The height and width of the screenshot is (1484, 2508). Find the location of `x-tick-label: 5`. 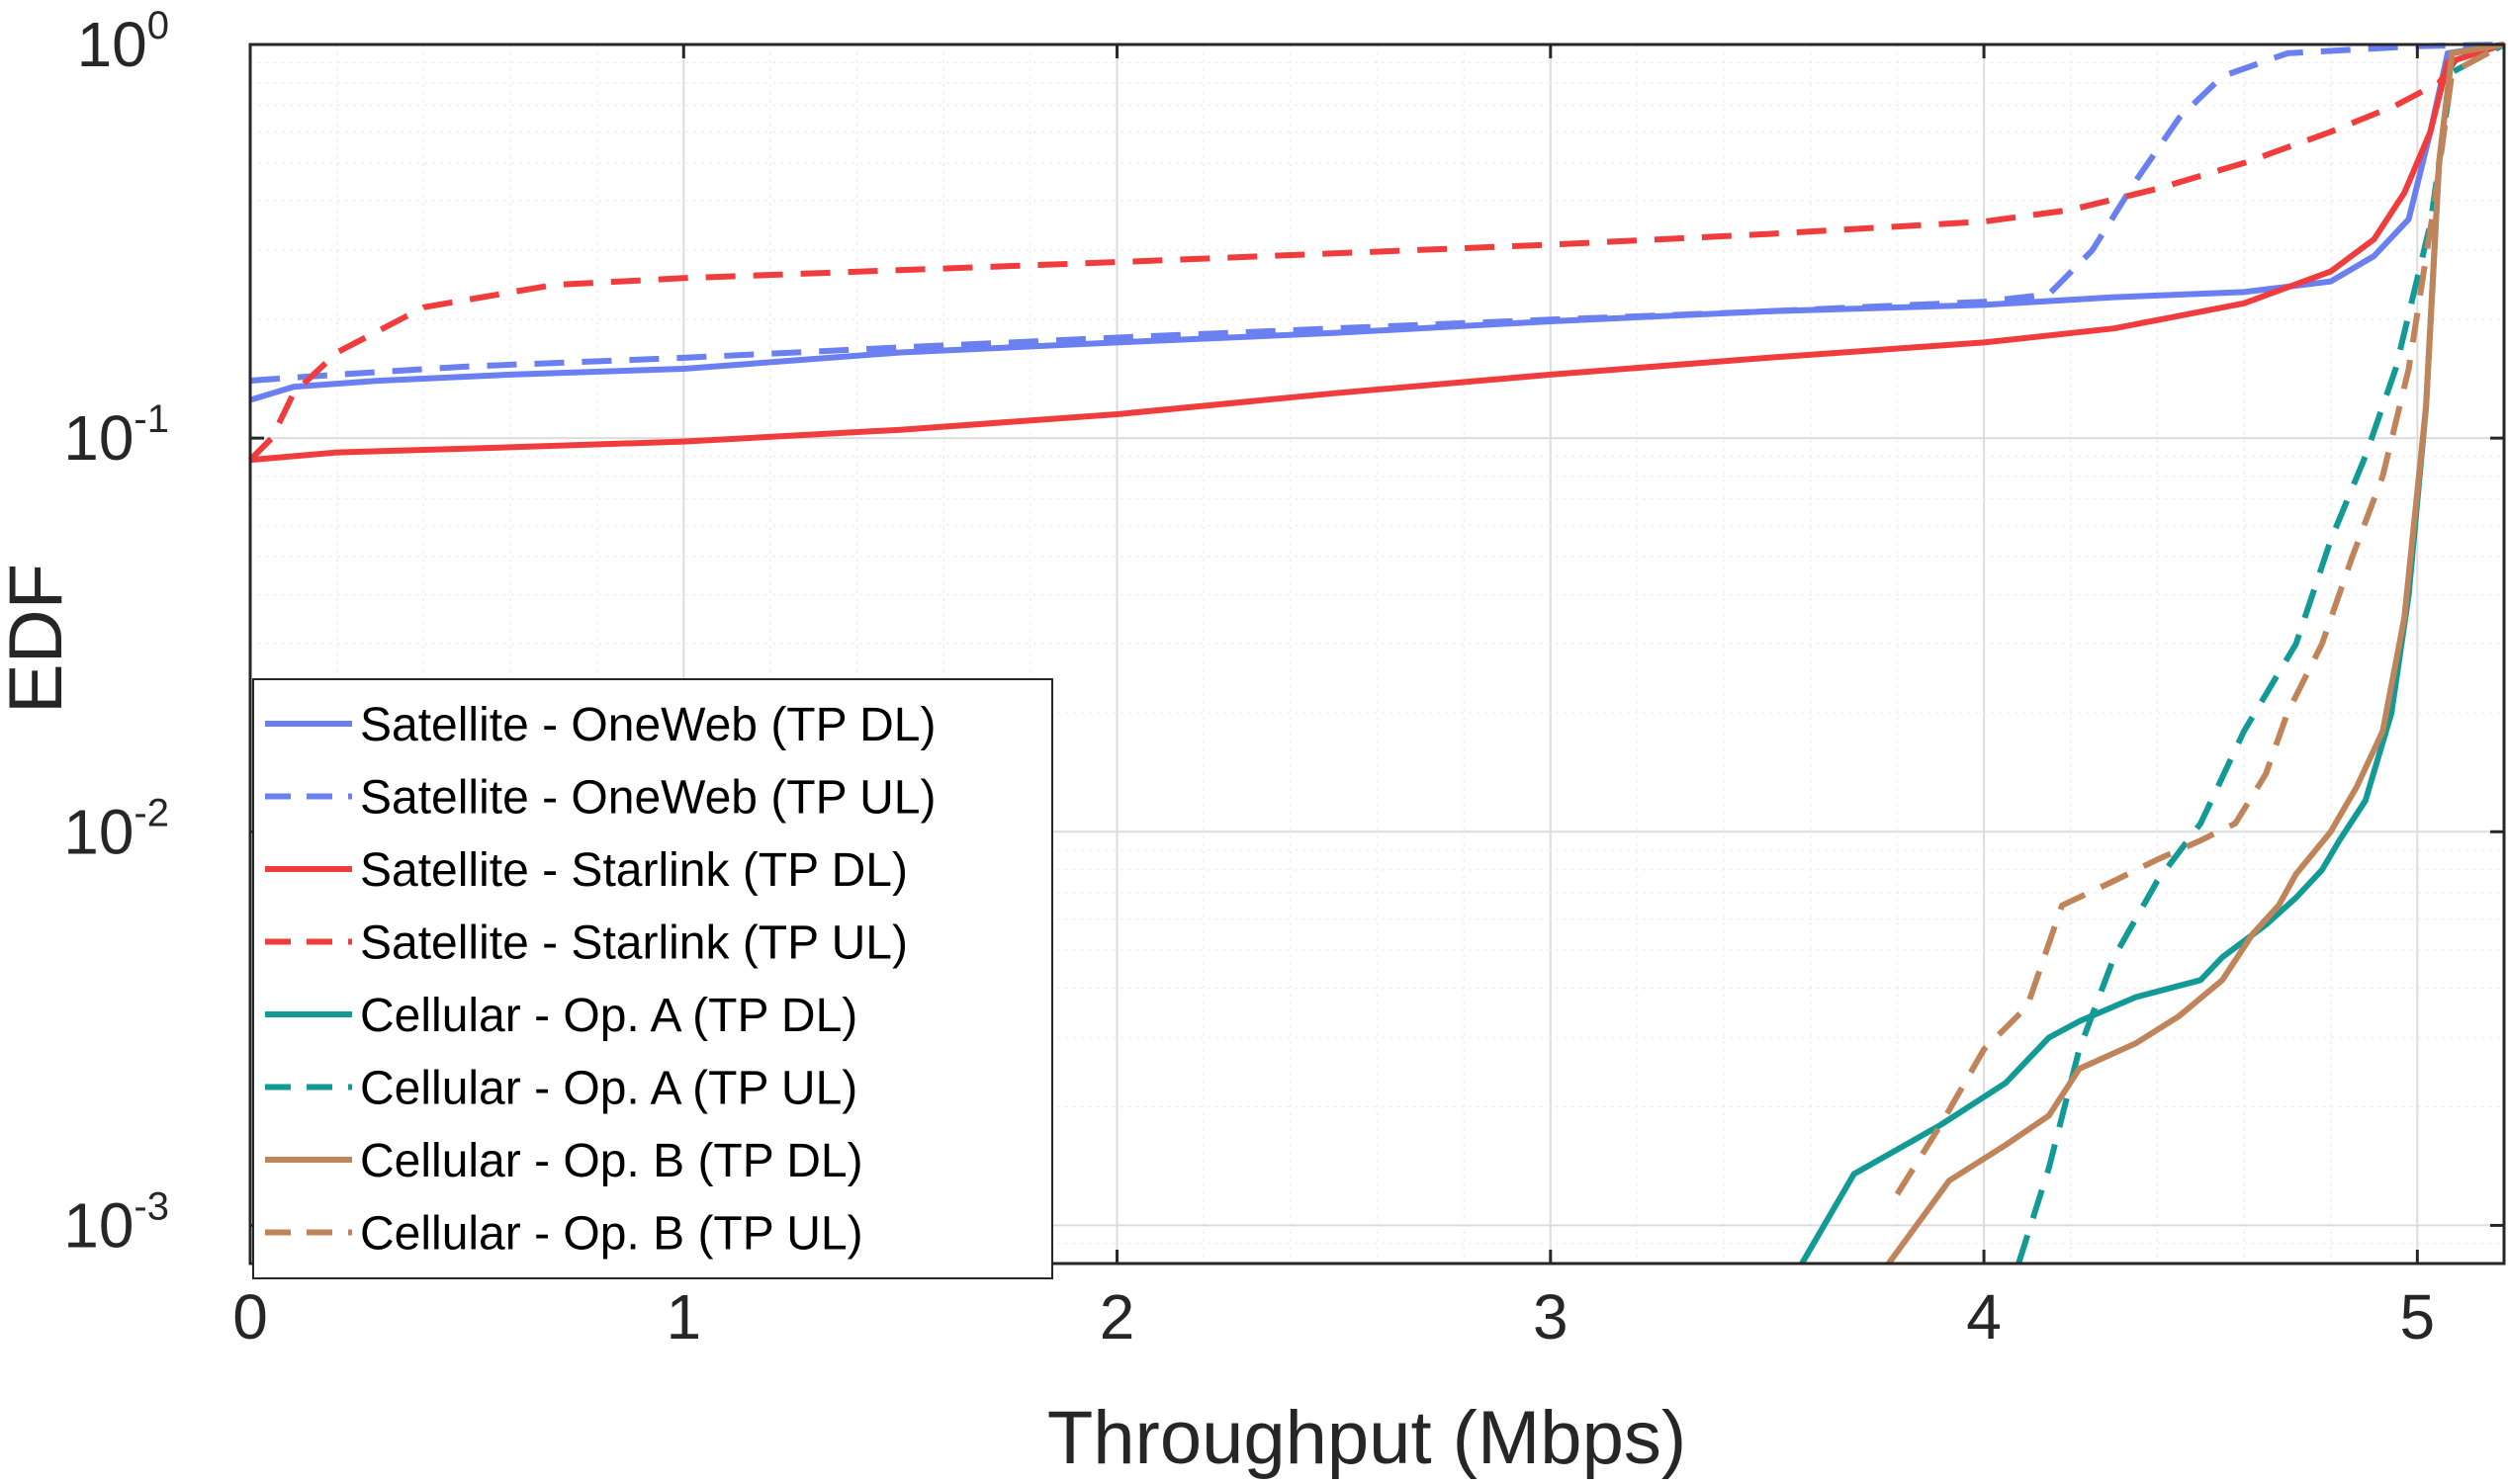

x-tick-label: 5 is located at coordinates (2418, 1317).